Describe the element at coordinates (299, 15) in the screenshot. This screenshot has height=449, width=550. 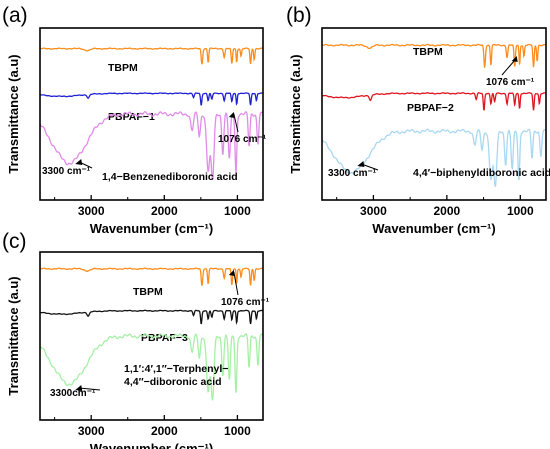
I see `panel-letter: (b)` at that location.